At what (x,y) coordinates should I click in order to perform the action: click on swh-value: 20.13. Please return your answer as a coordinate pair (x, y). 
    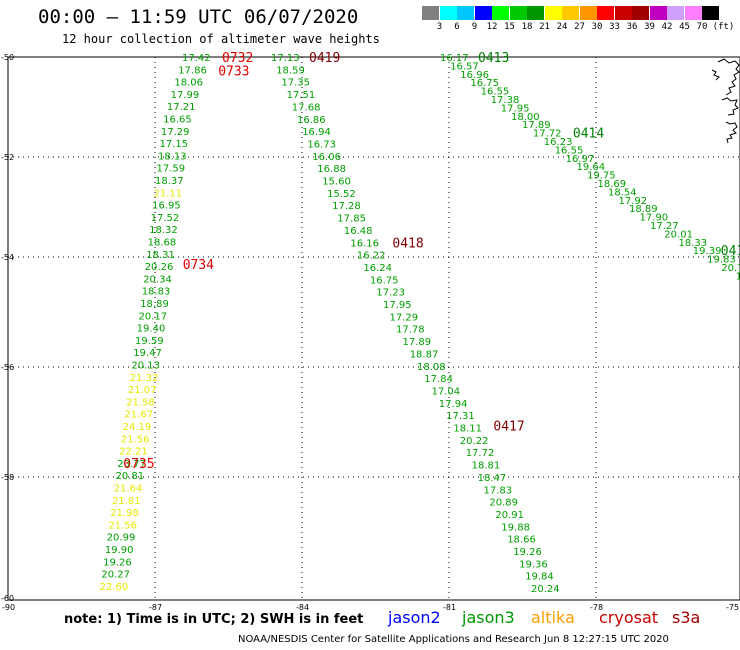
    Looking at the image, I should click on (145, 366).